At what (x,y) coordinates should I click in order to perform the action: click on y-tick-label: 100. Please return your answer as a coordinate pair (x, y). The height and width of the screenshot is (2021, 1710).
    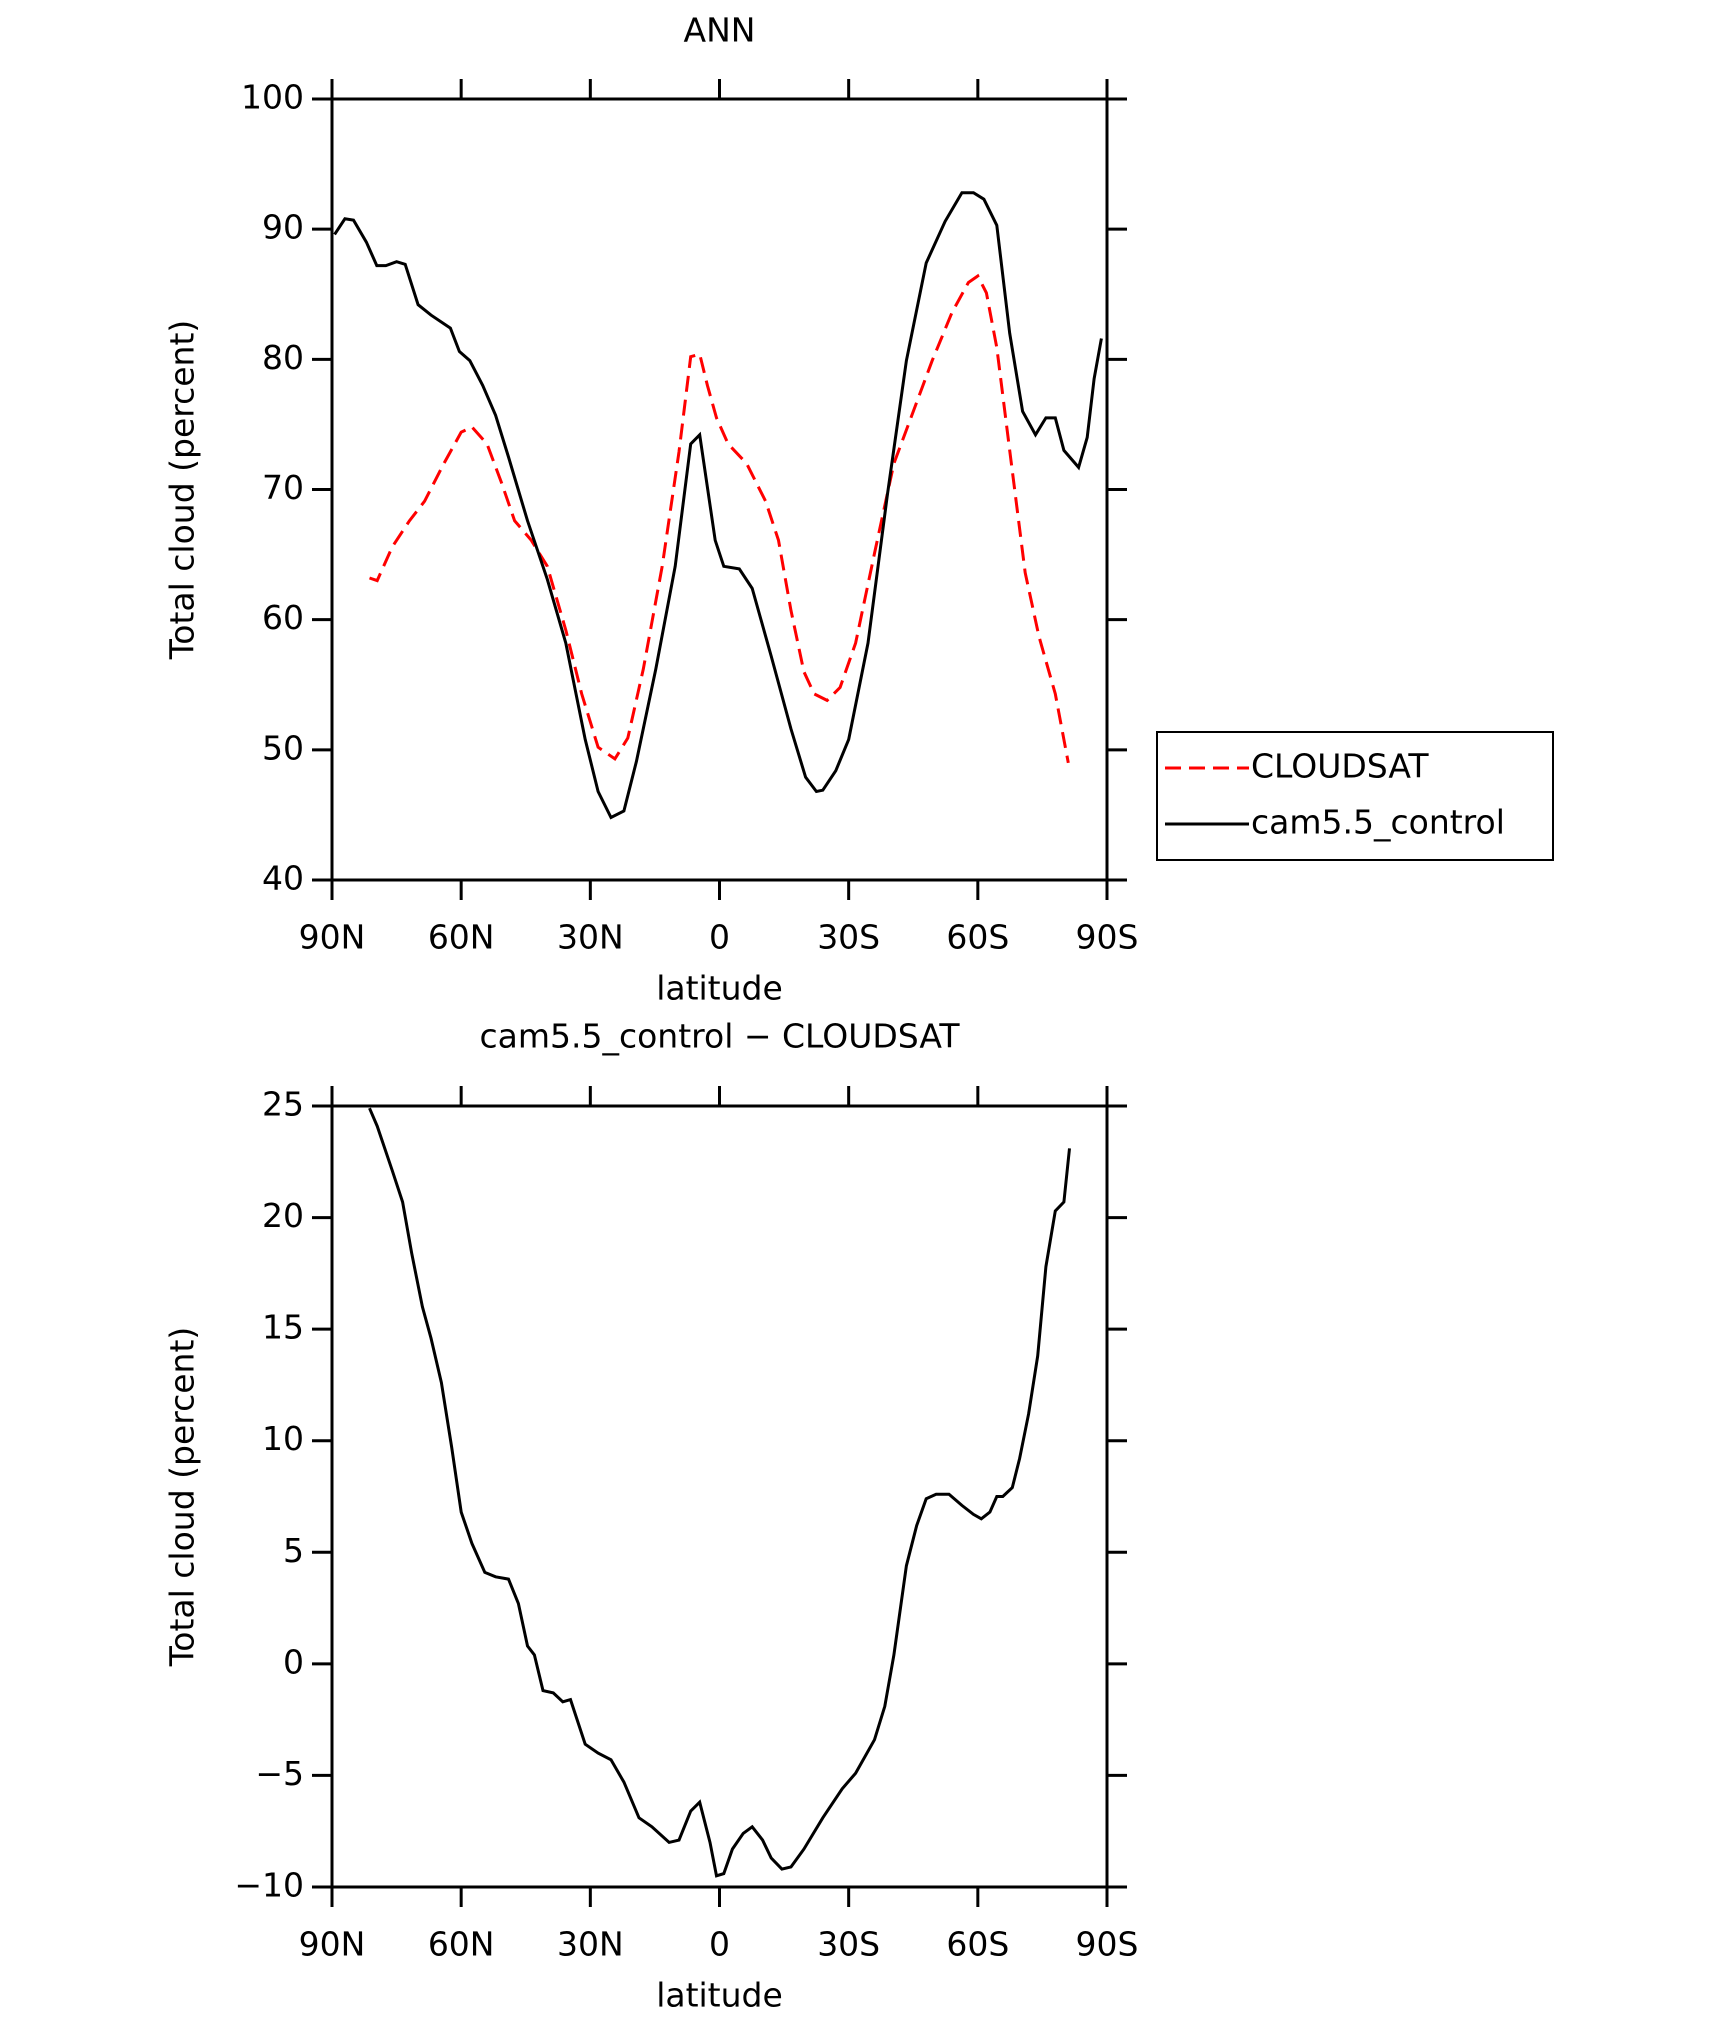
    Looking at the image, I should click on (272, 97).